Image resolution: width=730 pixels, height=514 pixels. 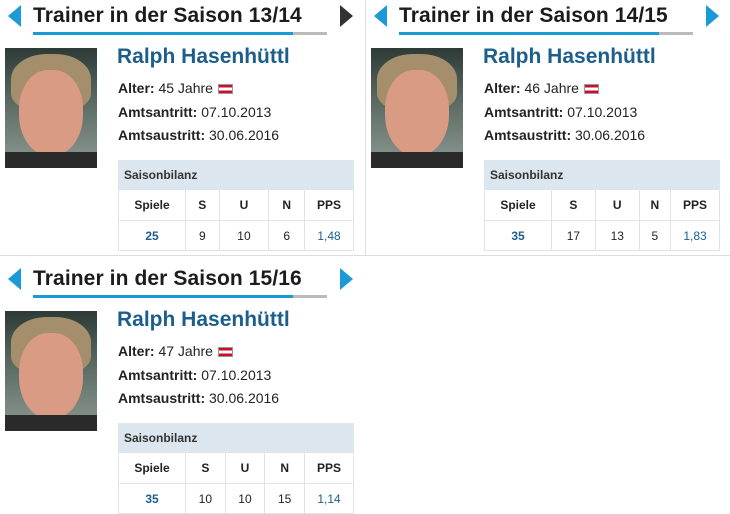 I want to click on age-value: 46 Jahre, so click(x=551, y=88).